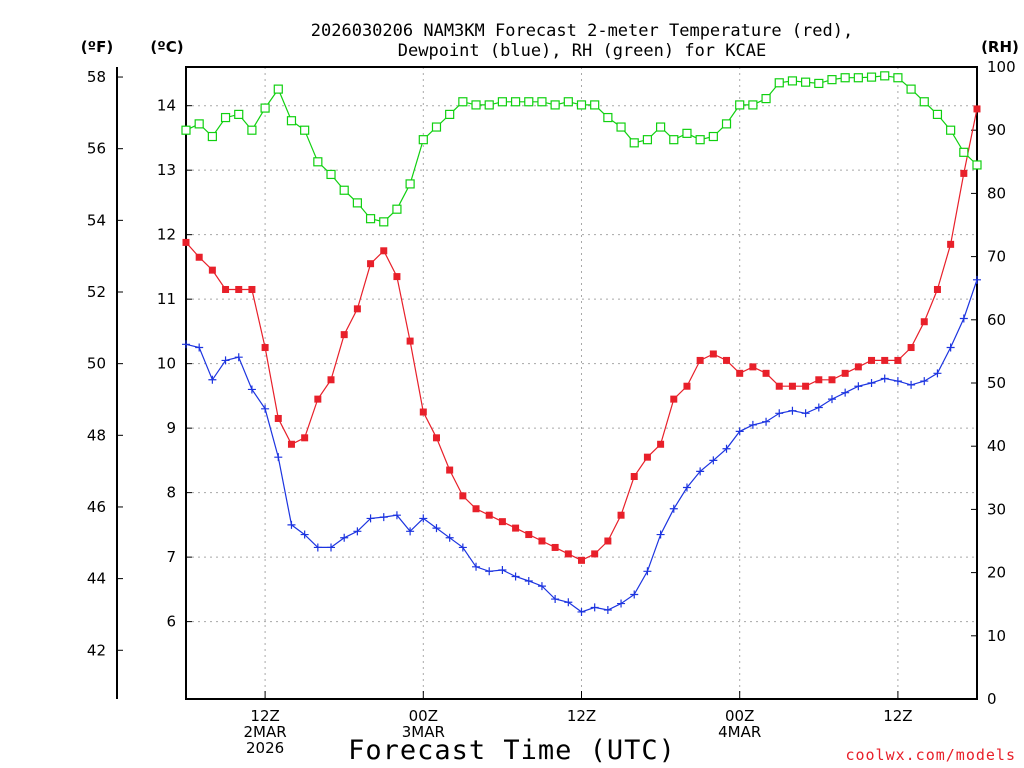 Image resolution: width=1024 pixels, height=768 pixels. Describe the element at coordinates (171, 428) in the screenshot. I see `celsius-tick-label: 9` at that location.